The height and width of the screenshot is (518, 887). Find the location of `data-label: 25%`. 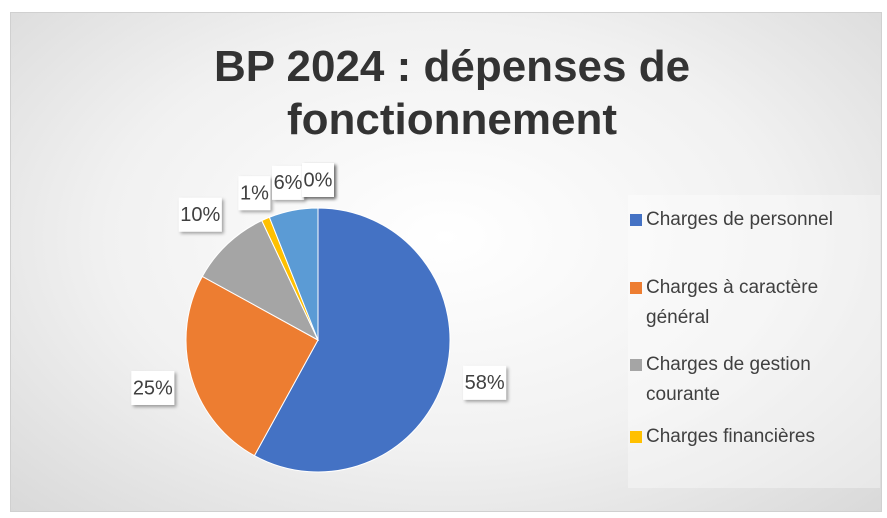

data-label: 25% is located at coordinates (153, 388).